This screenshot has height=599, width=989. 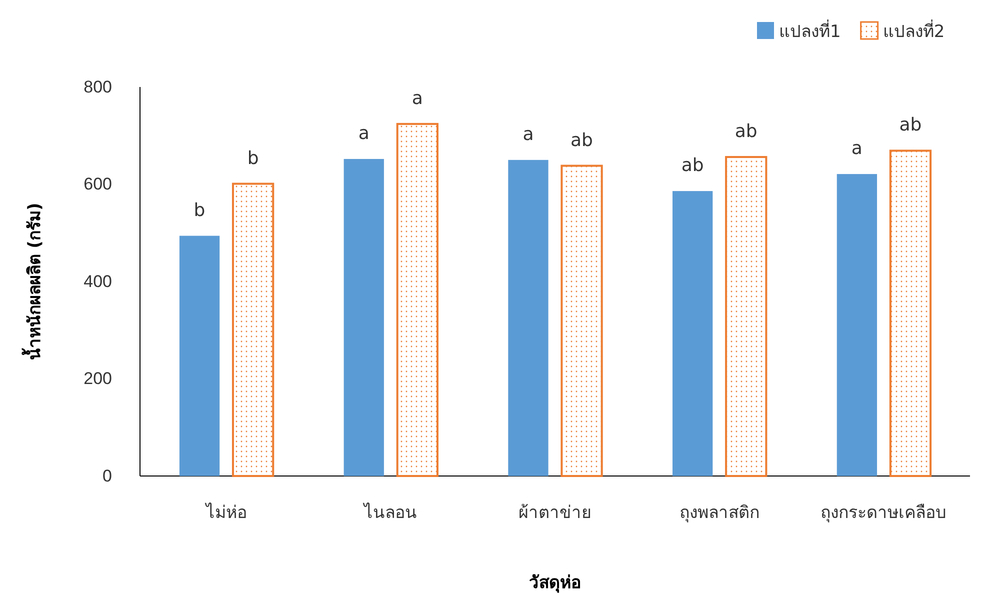 I want to click on x-tick-label: ถุงกระดาษเคลือบ, so click(x=883, y=513).